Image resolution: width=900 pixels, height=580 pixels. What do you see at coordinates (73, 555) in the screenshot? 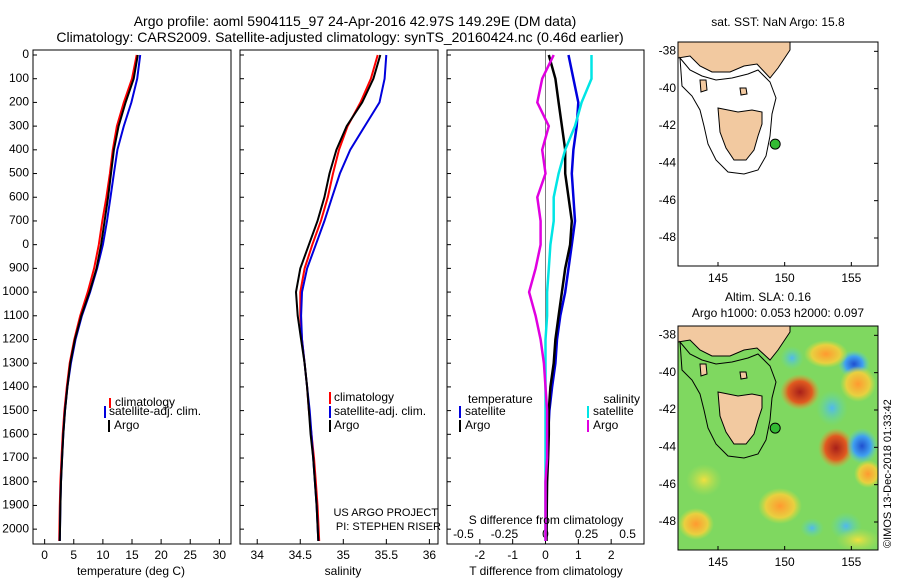
I see `temperature-tick-label: 5` at bounding box center [73, 555].